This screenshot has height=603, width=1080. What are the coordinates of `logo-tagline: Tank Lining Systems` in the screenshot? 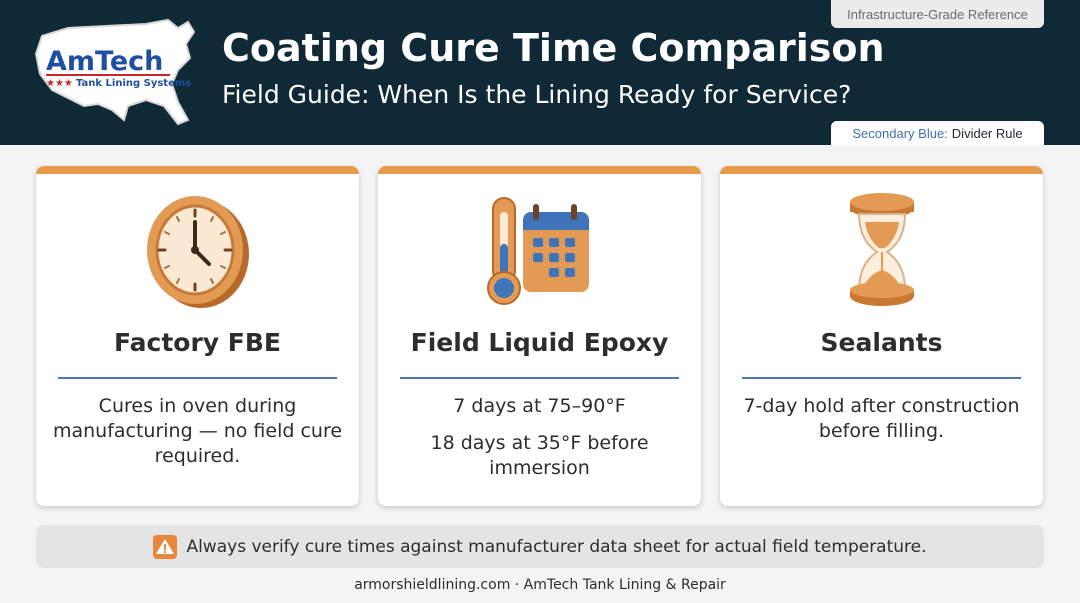 It's located at (133, 83).